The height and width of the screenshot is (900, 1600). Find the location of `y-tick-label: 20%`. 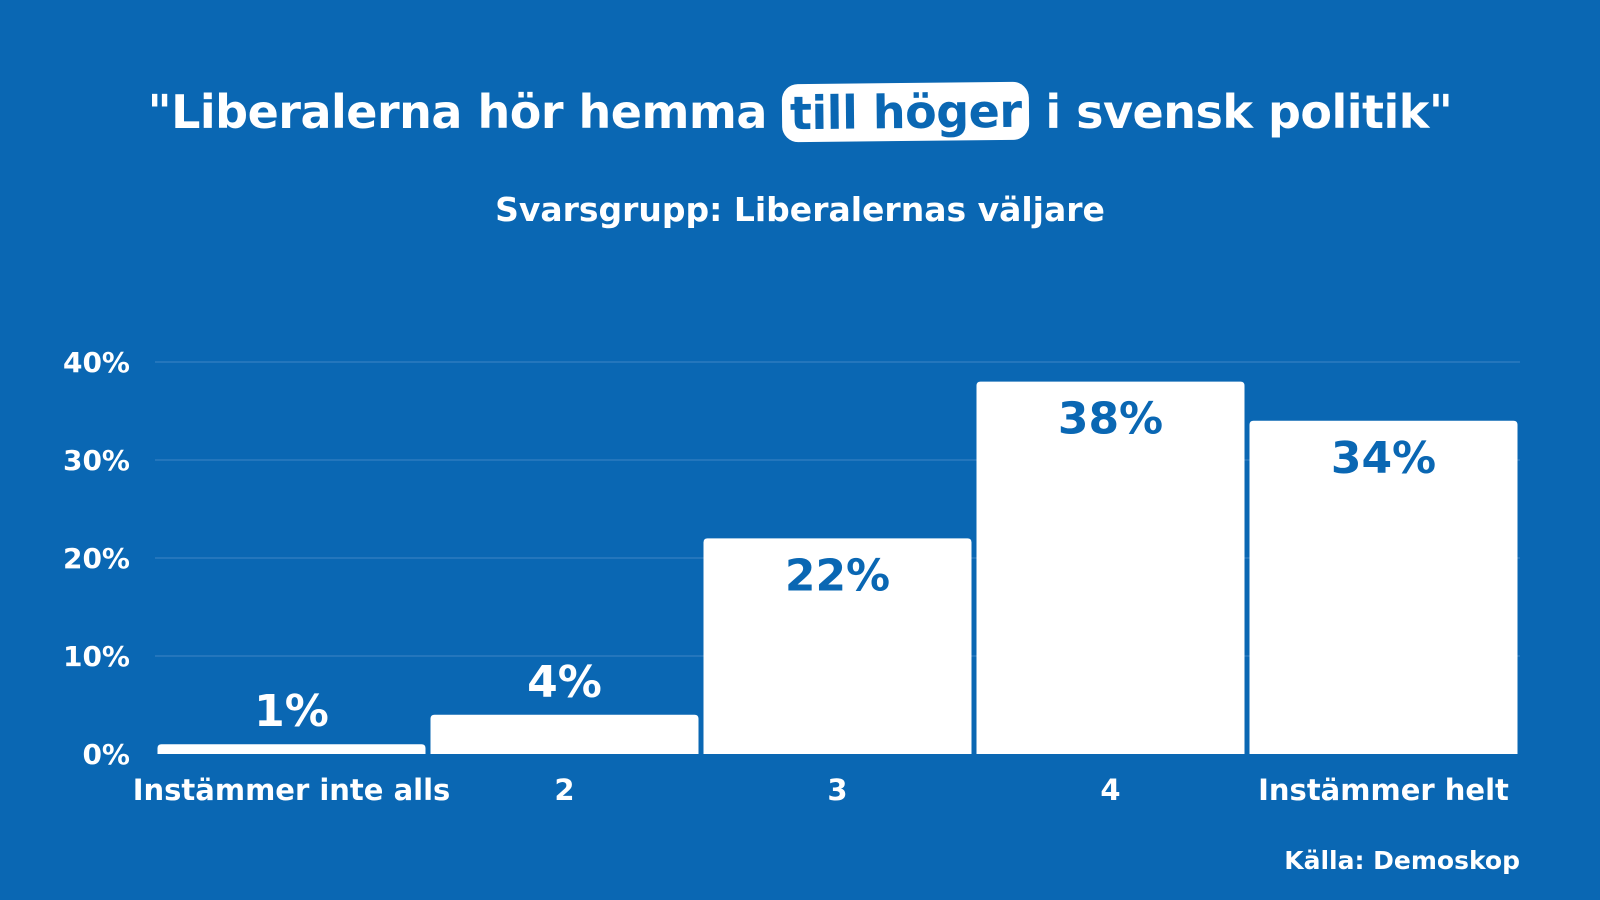

y-tick-label: 20% is located at coordinates (96, 558).